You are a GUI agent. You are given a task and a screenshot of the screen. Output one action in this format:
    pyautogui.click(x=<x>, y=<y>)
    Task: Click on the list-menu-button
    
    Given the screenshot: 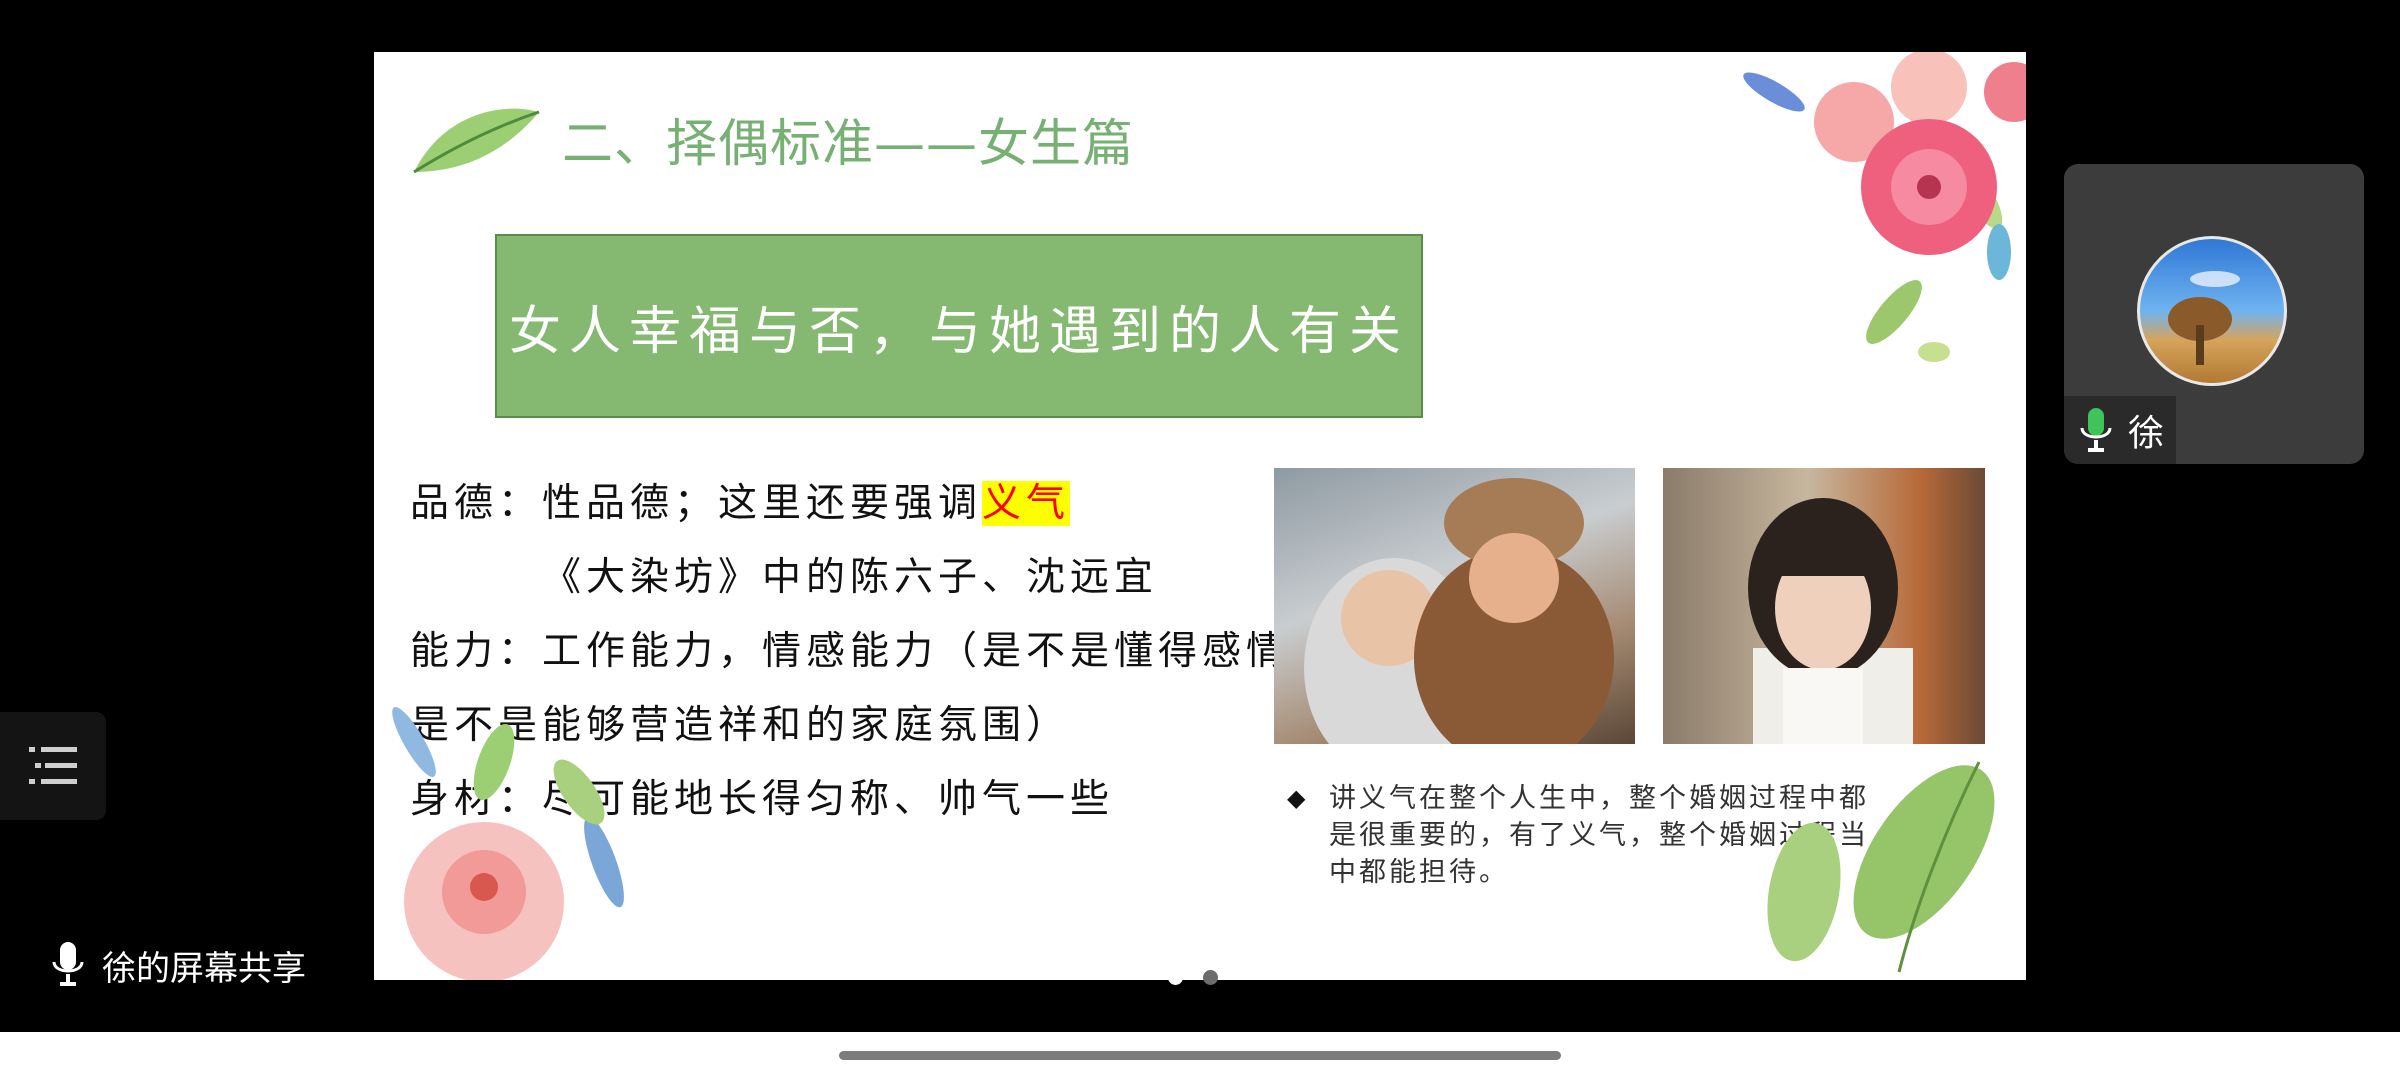 What is the action you would take?
    pyautogui.click(x=53, y=766)
    